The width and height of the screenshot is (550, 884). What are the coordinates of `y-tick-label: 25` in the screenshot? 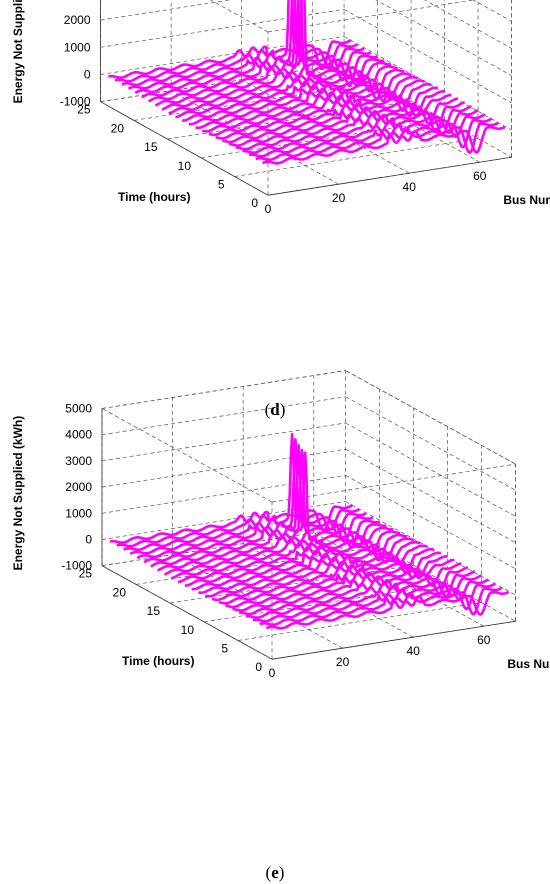 It's located at (84, 110).